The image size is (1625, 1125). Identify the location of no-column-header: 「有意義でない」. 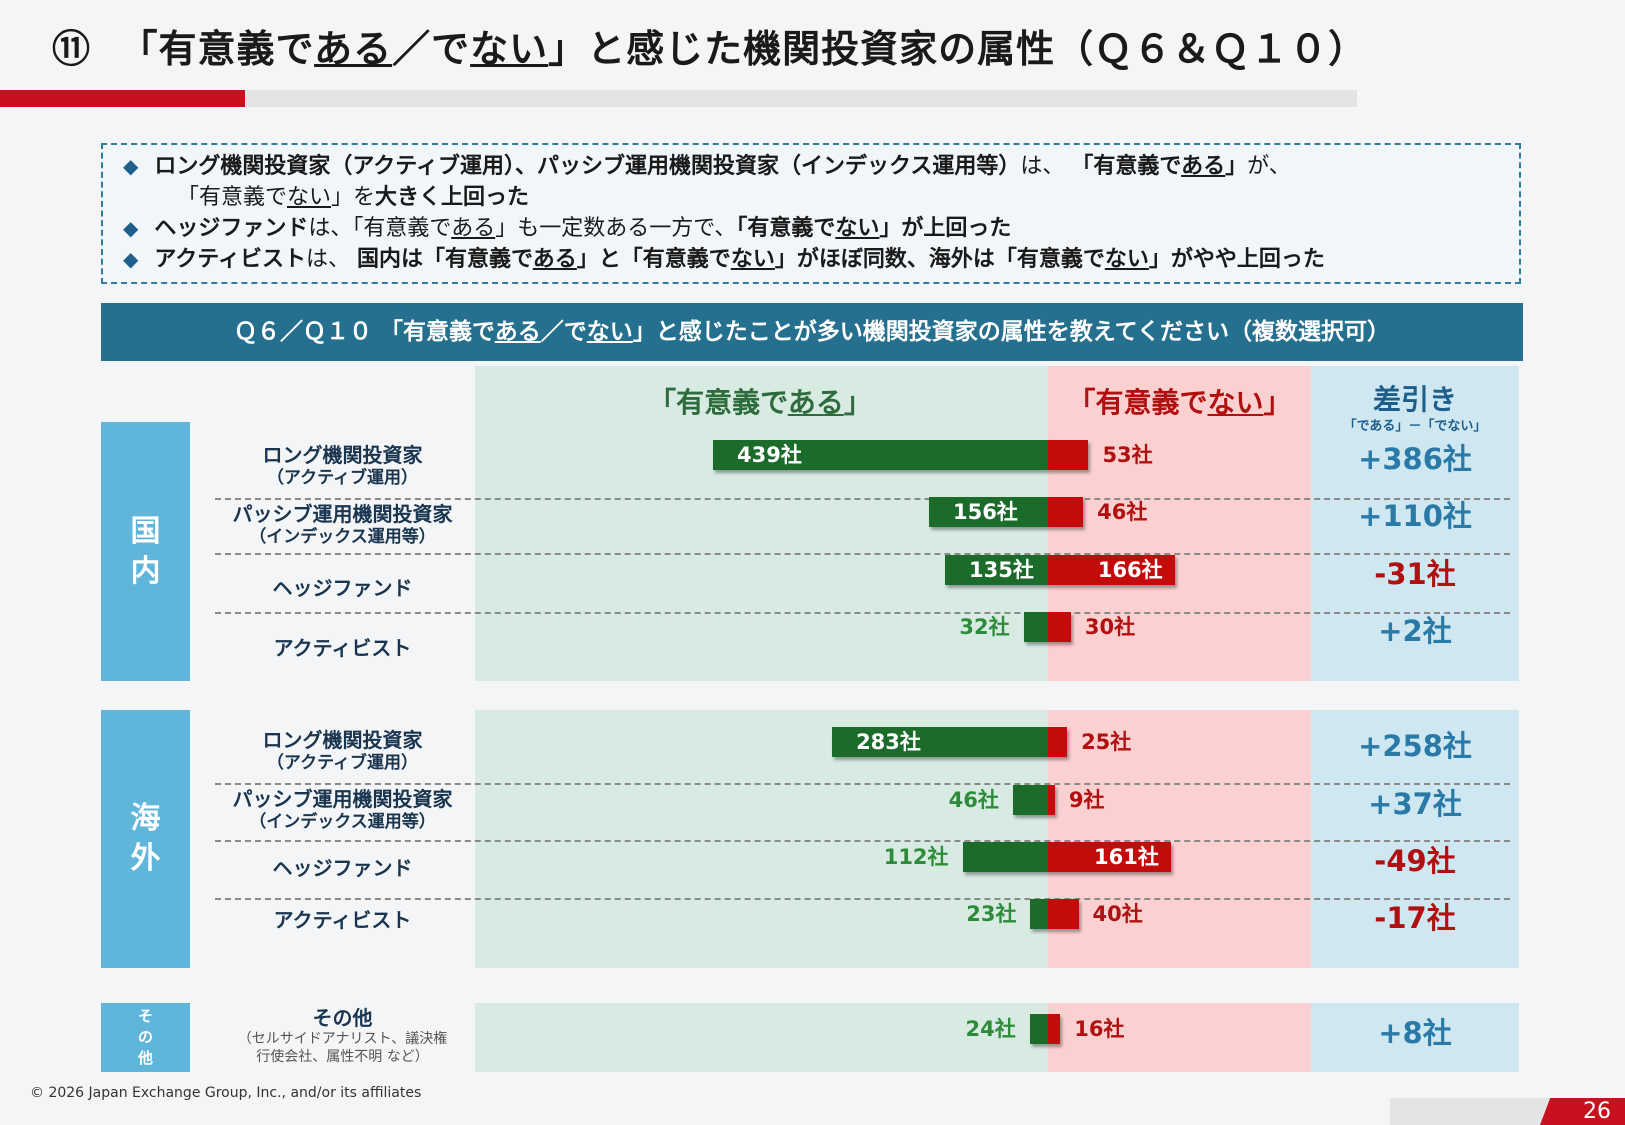
(1179, 401).